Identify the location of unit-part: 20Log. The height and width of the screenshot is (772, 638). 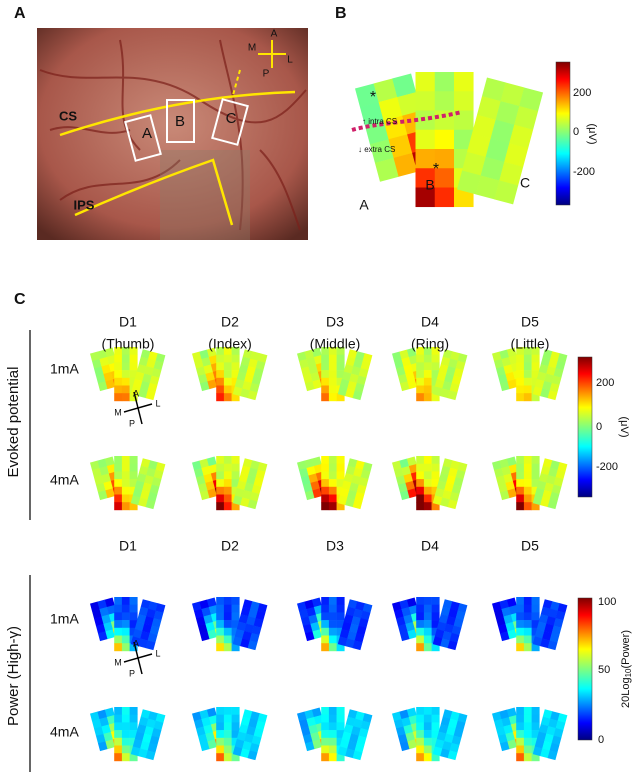
(626, 692).